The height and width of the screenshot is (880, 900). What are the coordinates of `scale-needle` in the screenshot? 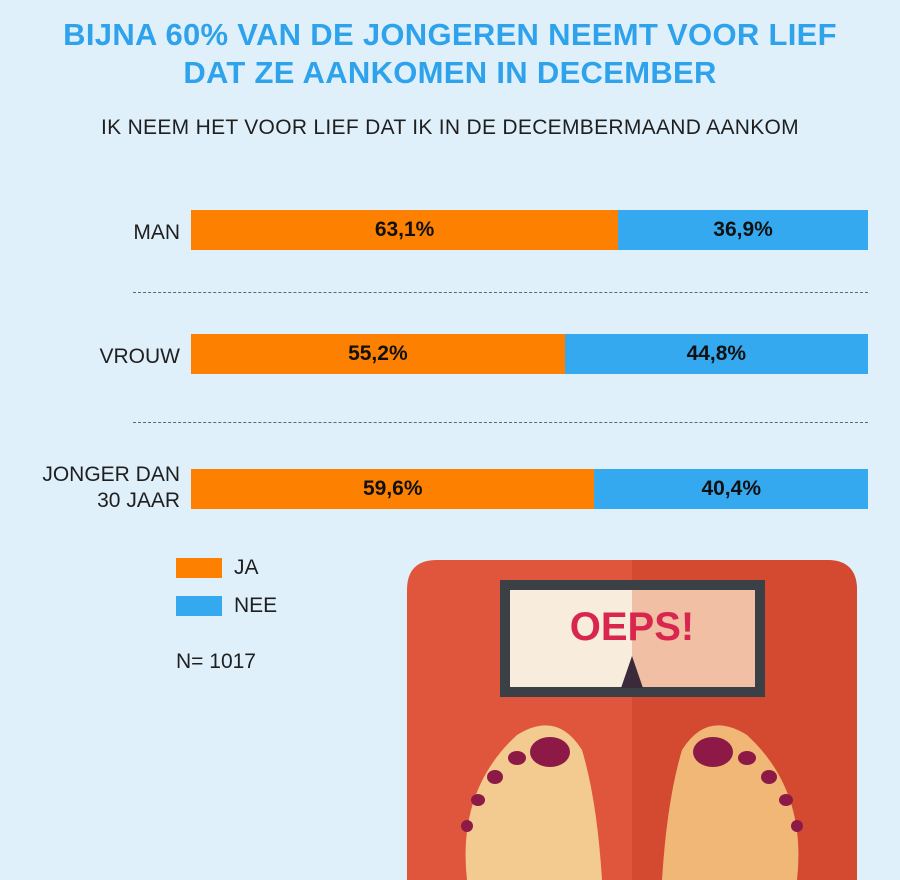 It's located at (632, 672).